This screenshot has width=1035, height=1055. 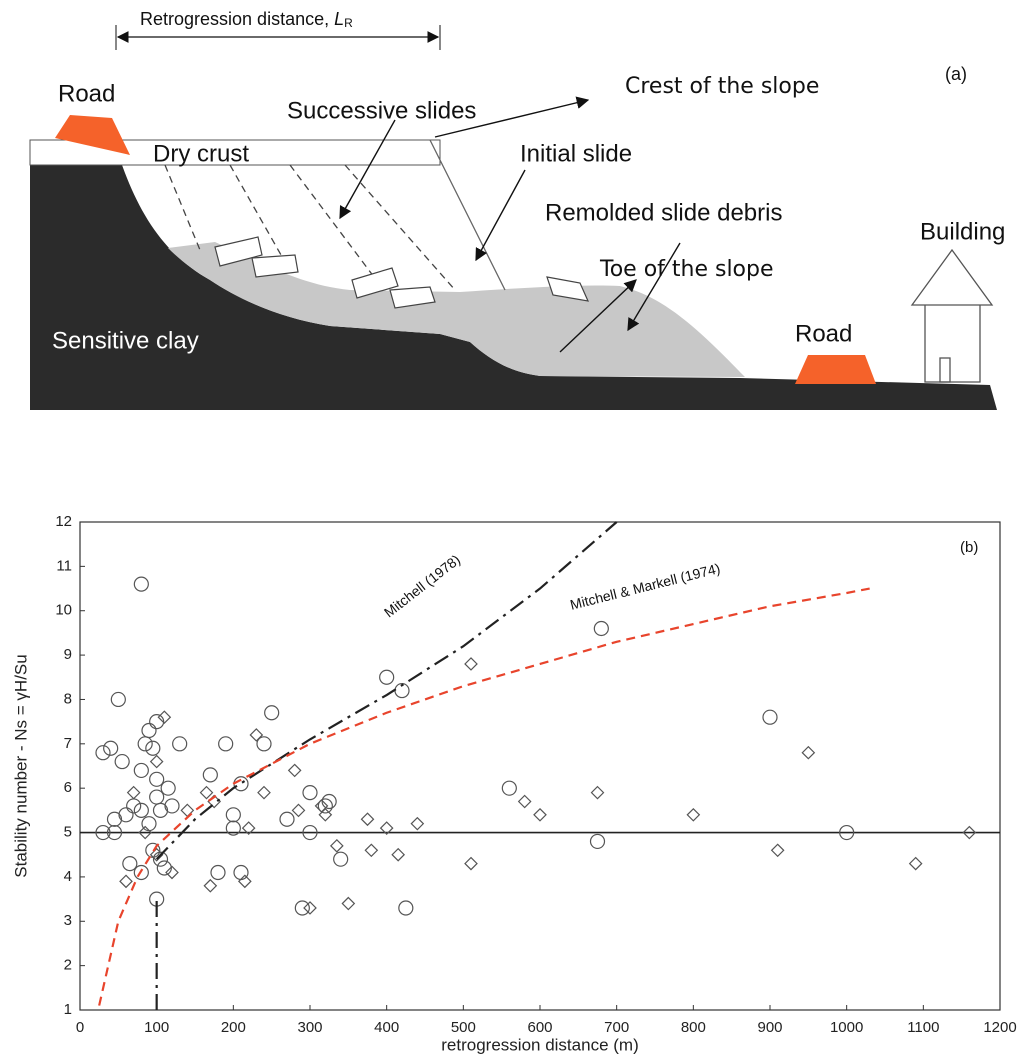 What do you see at coordinates (246, 19) in the screenshot?
I see `retrogression-label: Retrogression distance, LR` at bounding box center [246, 19].